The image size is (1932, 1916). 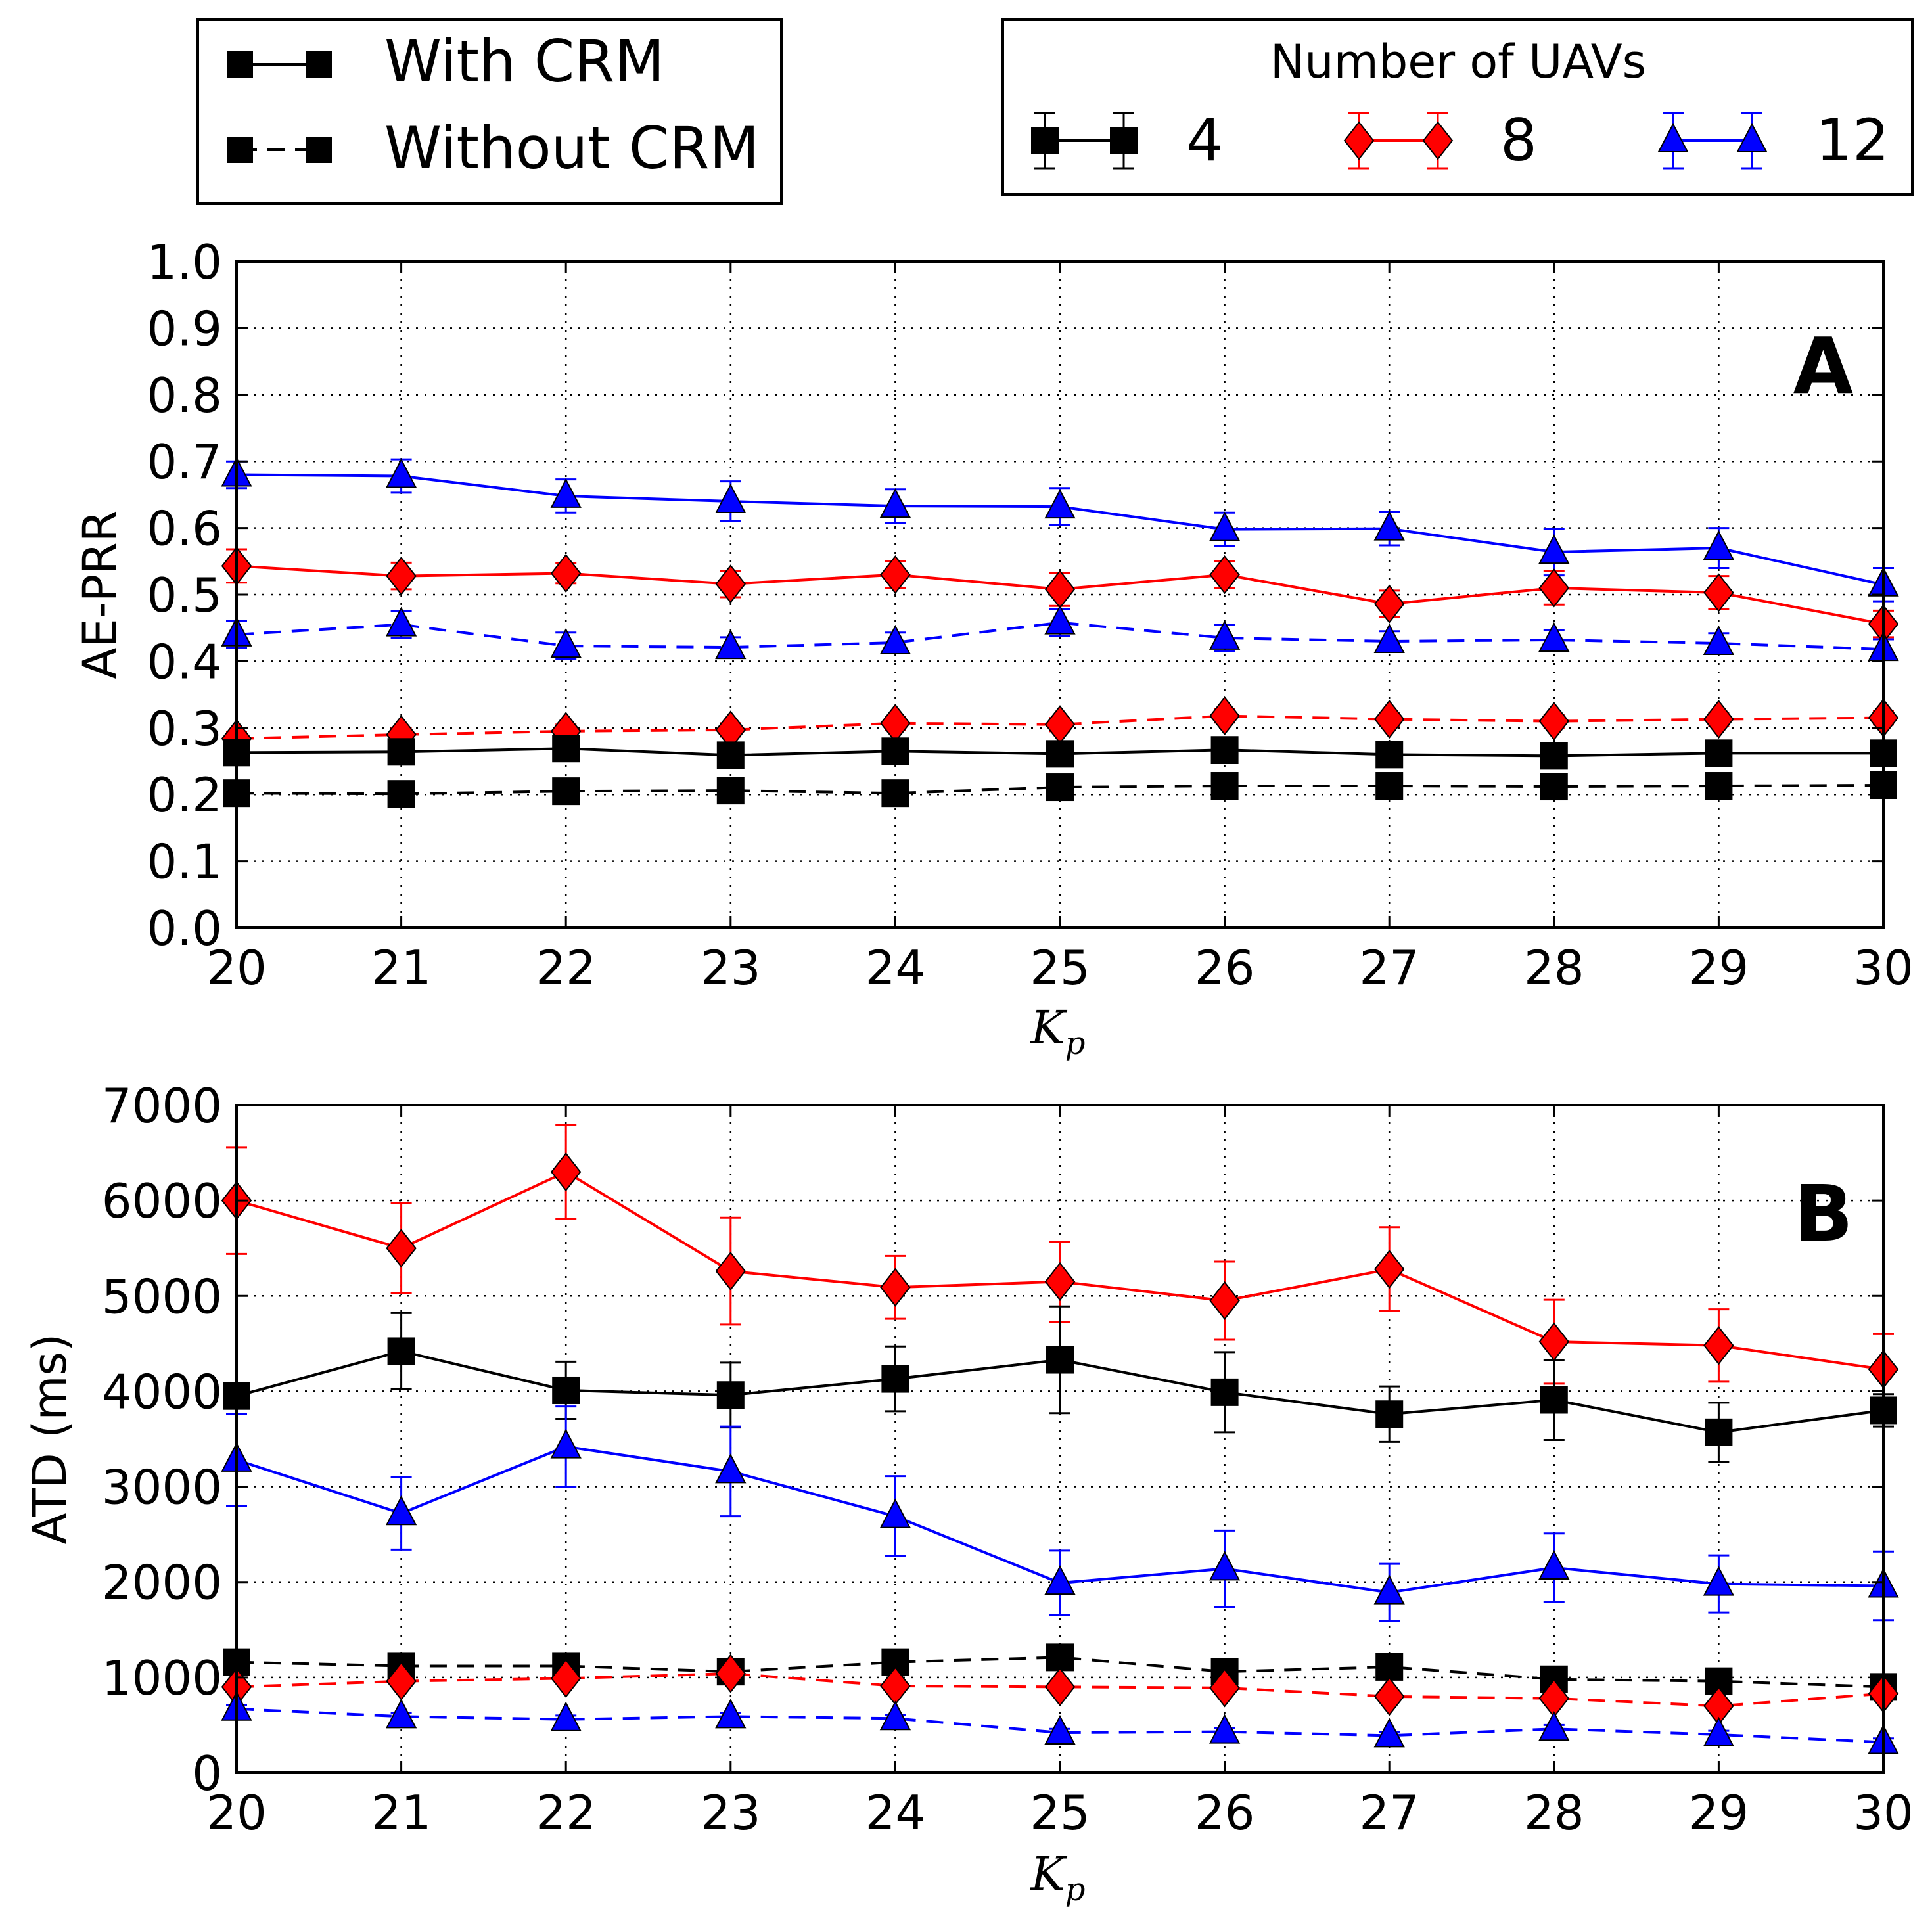 What do you see at coordinates (185, 862) in the screenshot?
I see `y-tick-label: 0.1` at bounding box center [185, 862].